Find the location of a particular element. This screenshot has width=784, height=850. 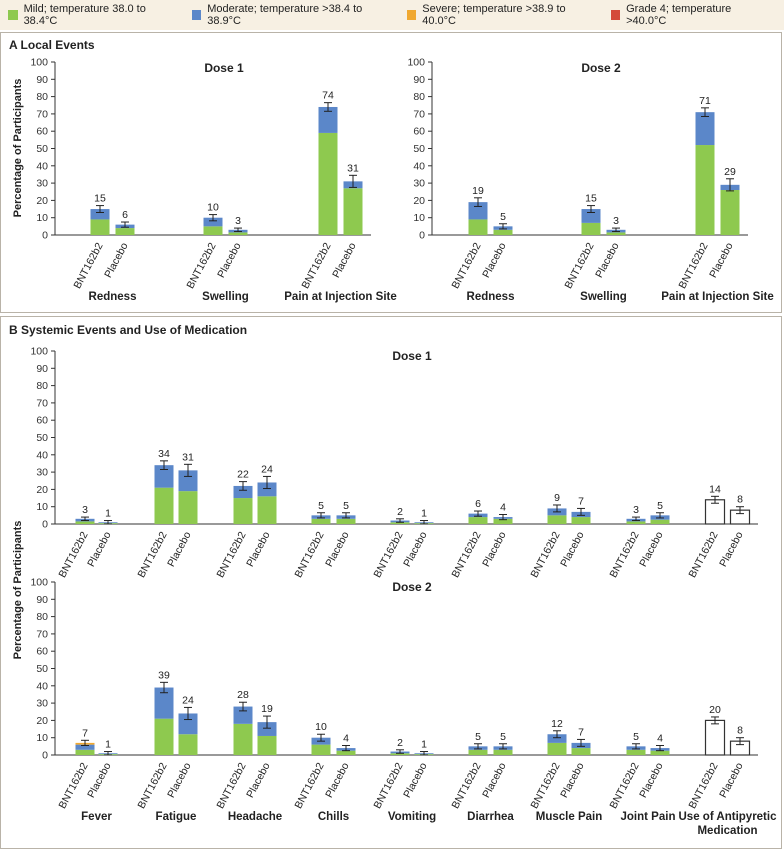

data-label: 19 is located at coordinates (267, 709).